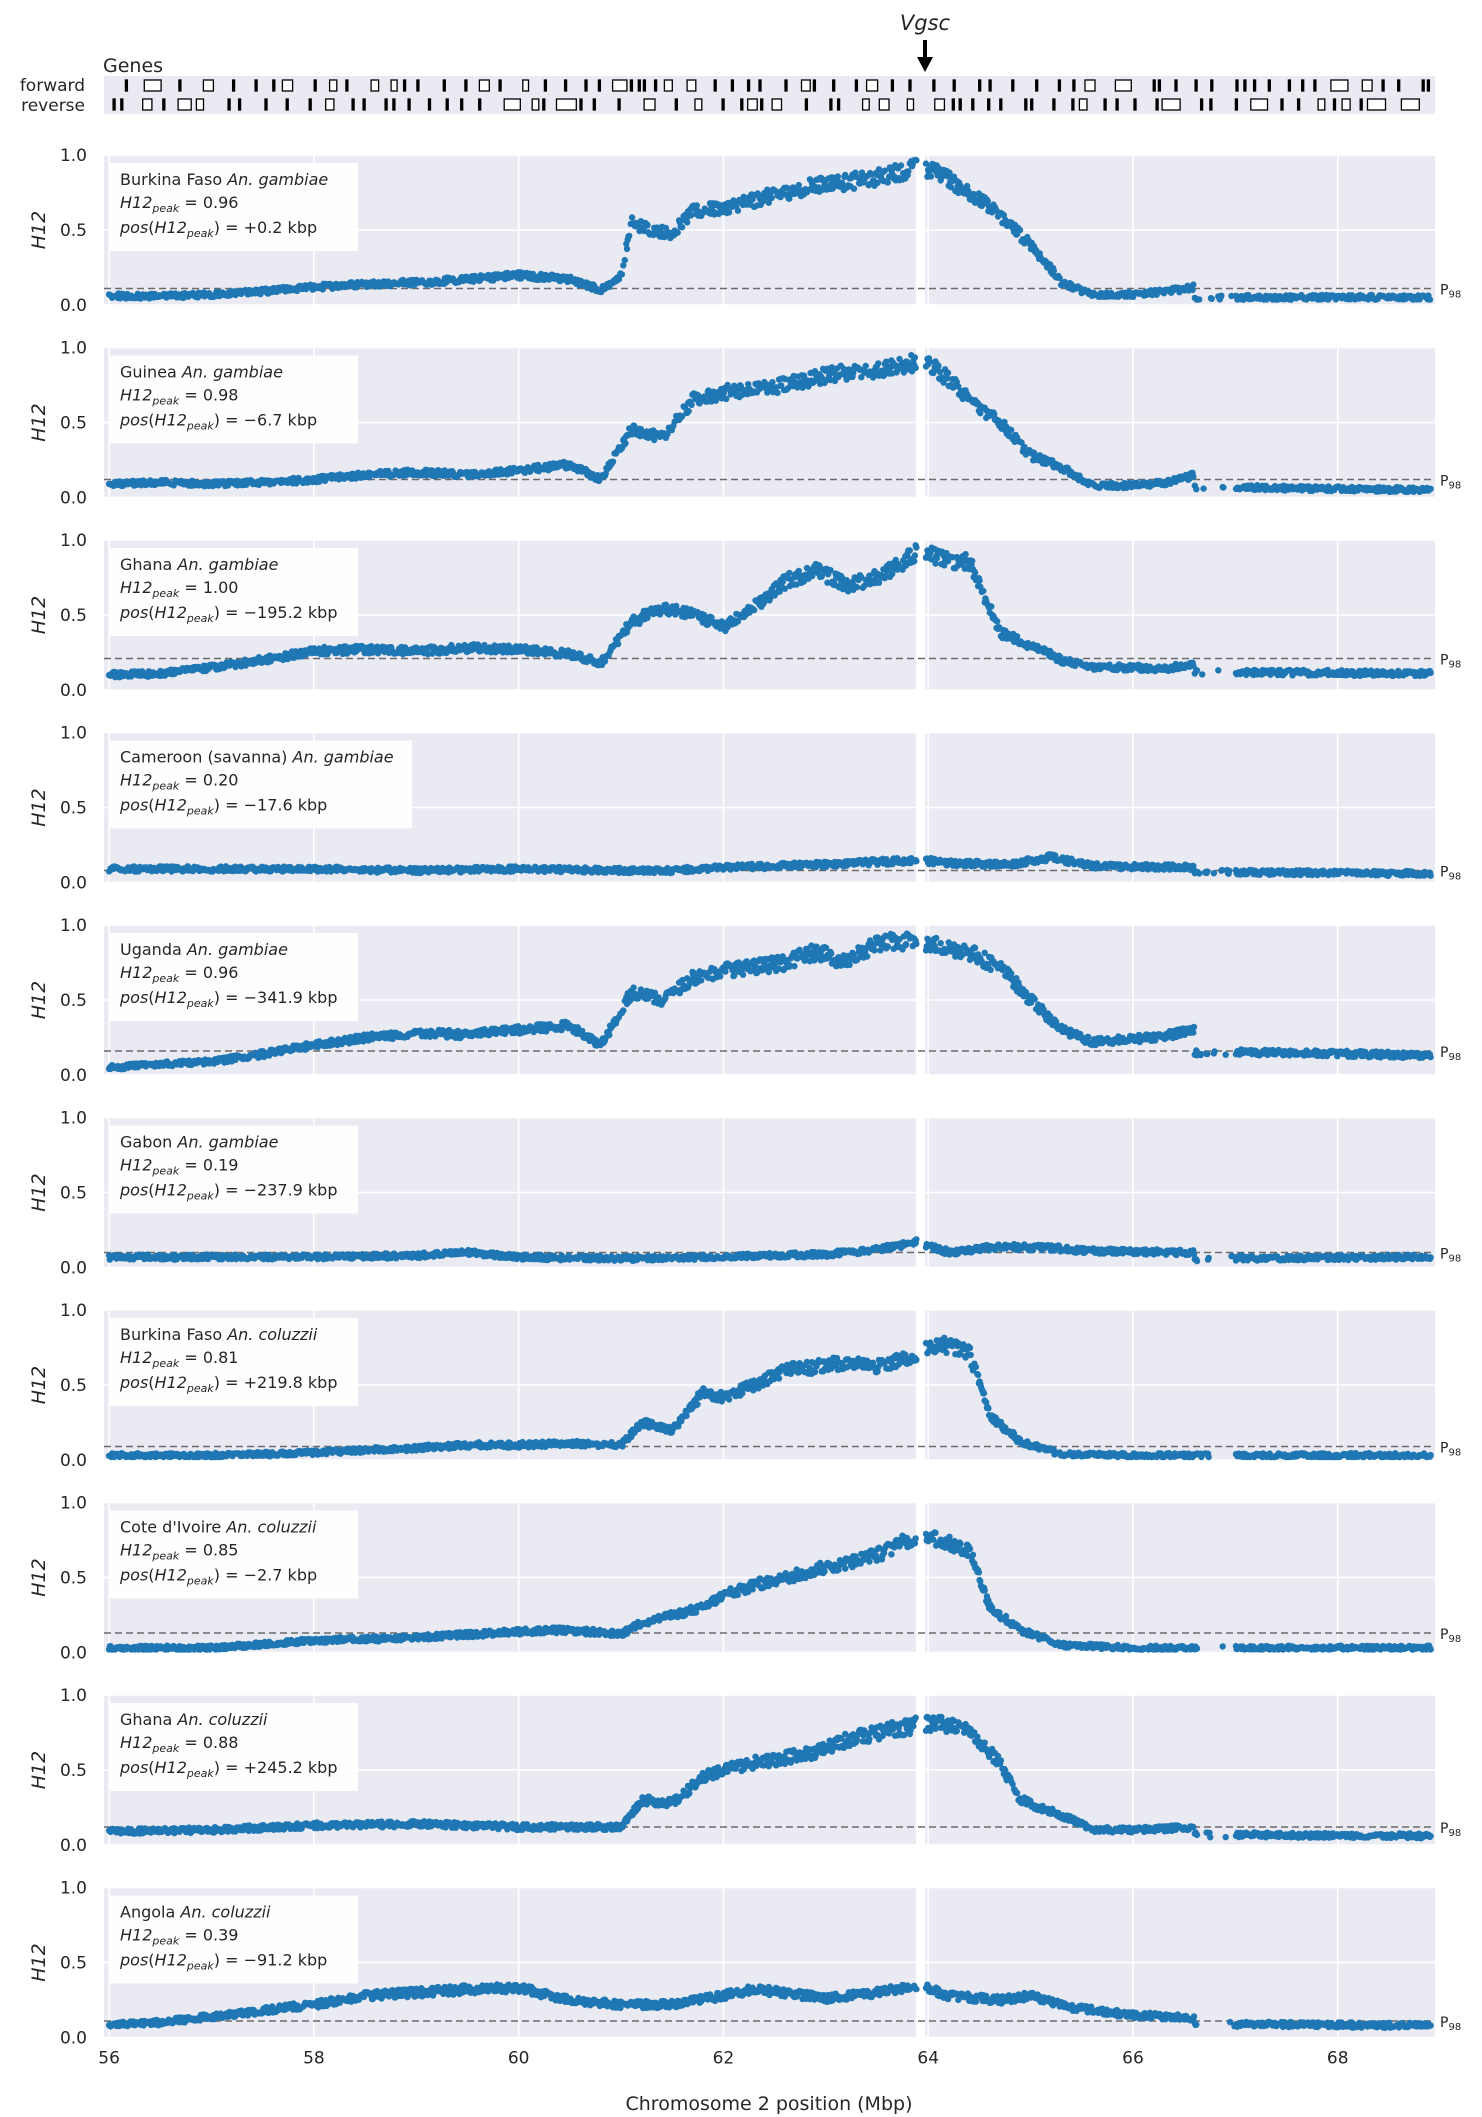 The height and width of the screenshot is (2117, 1482). What do you see at coordinates (179, 204) in the screenshot?
I see `h12-peak-label: H12peak = 0.96` at bounding box center [179, 204].